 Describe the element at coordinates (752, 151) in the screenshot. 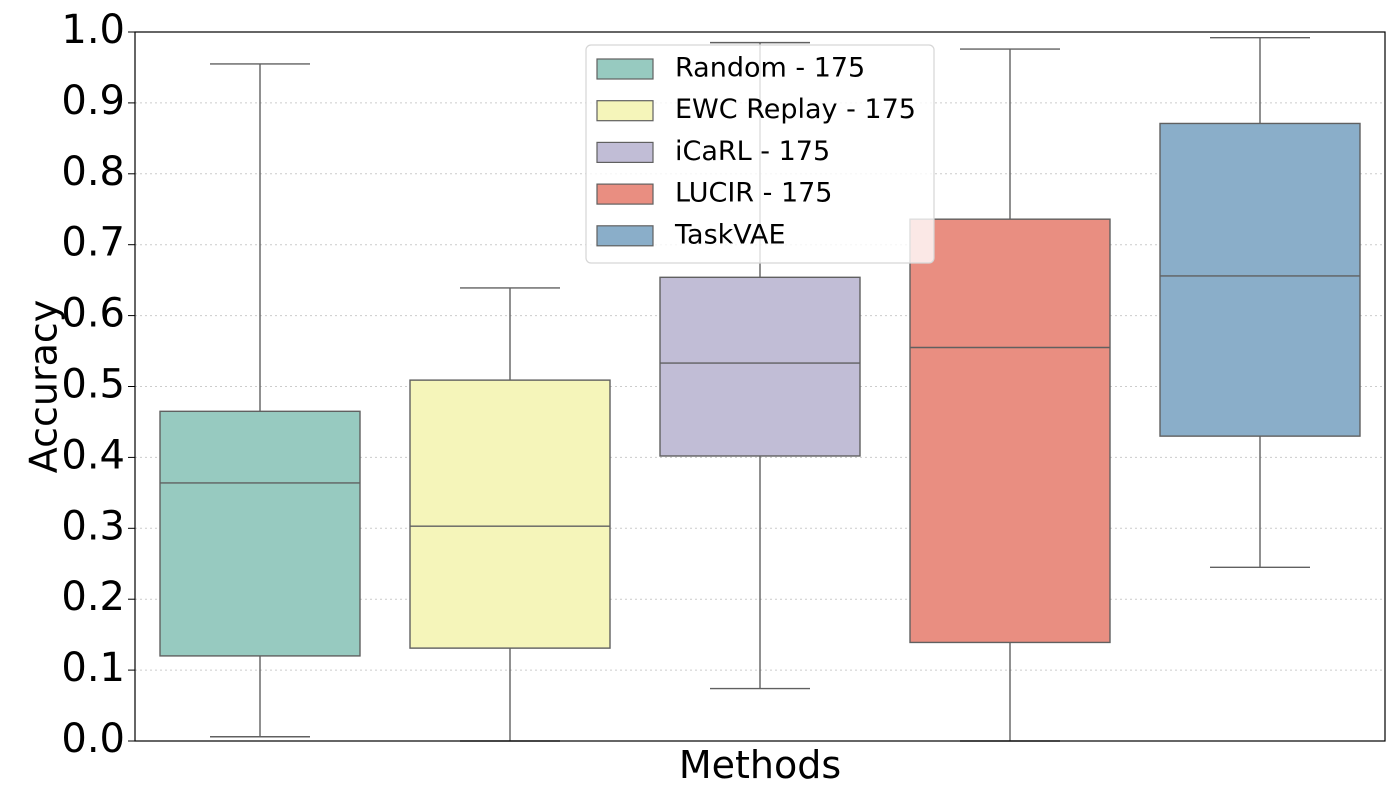

I see `legend-label: iCaRL - 175` at that location.